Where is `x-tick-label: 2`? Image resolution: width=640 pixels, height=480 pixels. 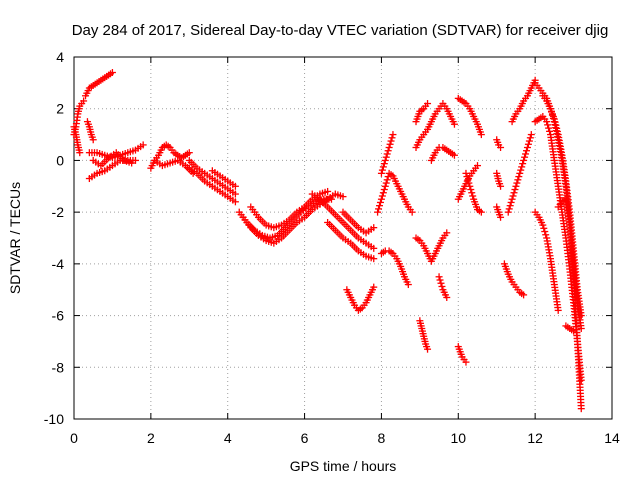 x-tick-label: 2 is located at coordinates (151, 438).